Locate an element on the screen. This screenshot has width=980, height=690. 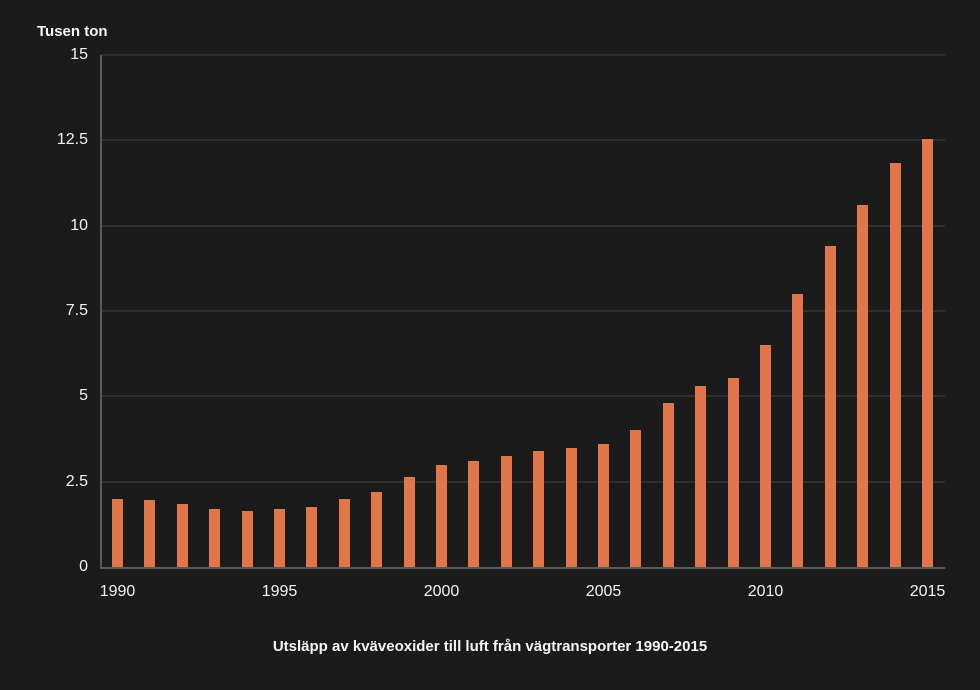
bar-2008 is located at coordinates (701, 476).